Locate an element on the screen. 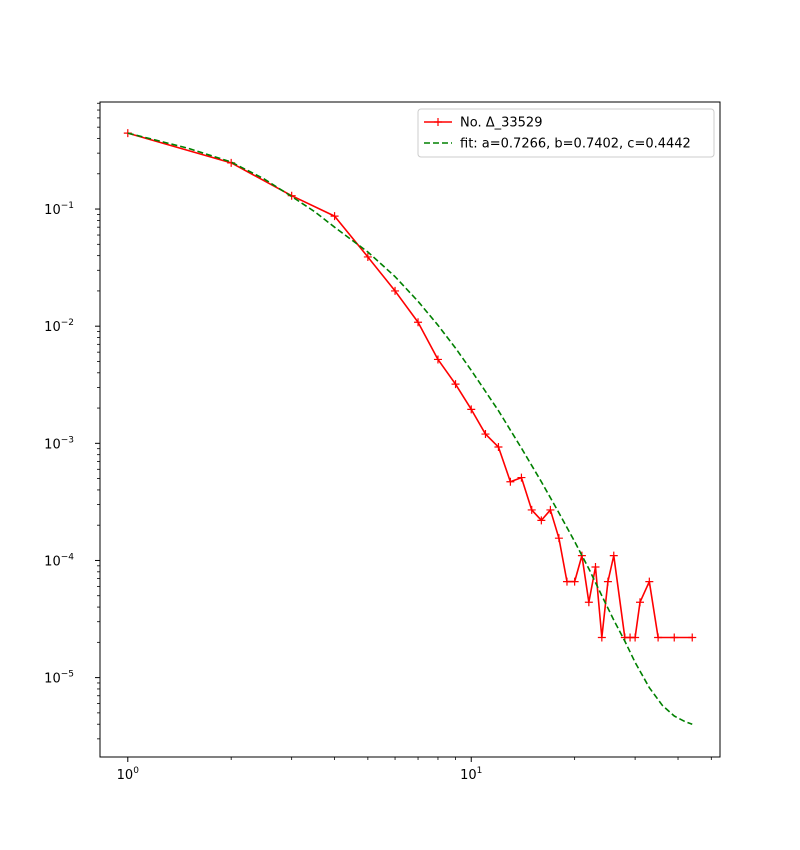 The width and height of the screenshot is (800, 850). x-tick-label: 10¹ is located at coordinates (471, 774).